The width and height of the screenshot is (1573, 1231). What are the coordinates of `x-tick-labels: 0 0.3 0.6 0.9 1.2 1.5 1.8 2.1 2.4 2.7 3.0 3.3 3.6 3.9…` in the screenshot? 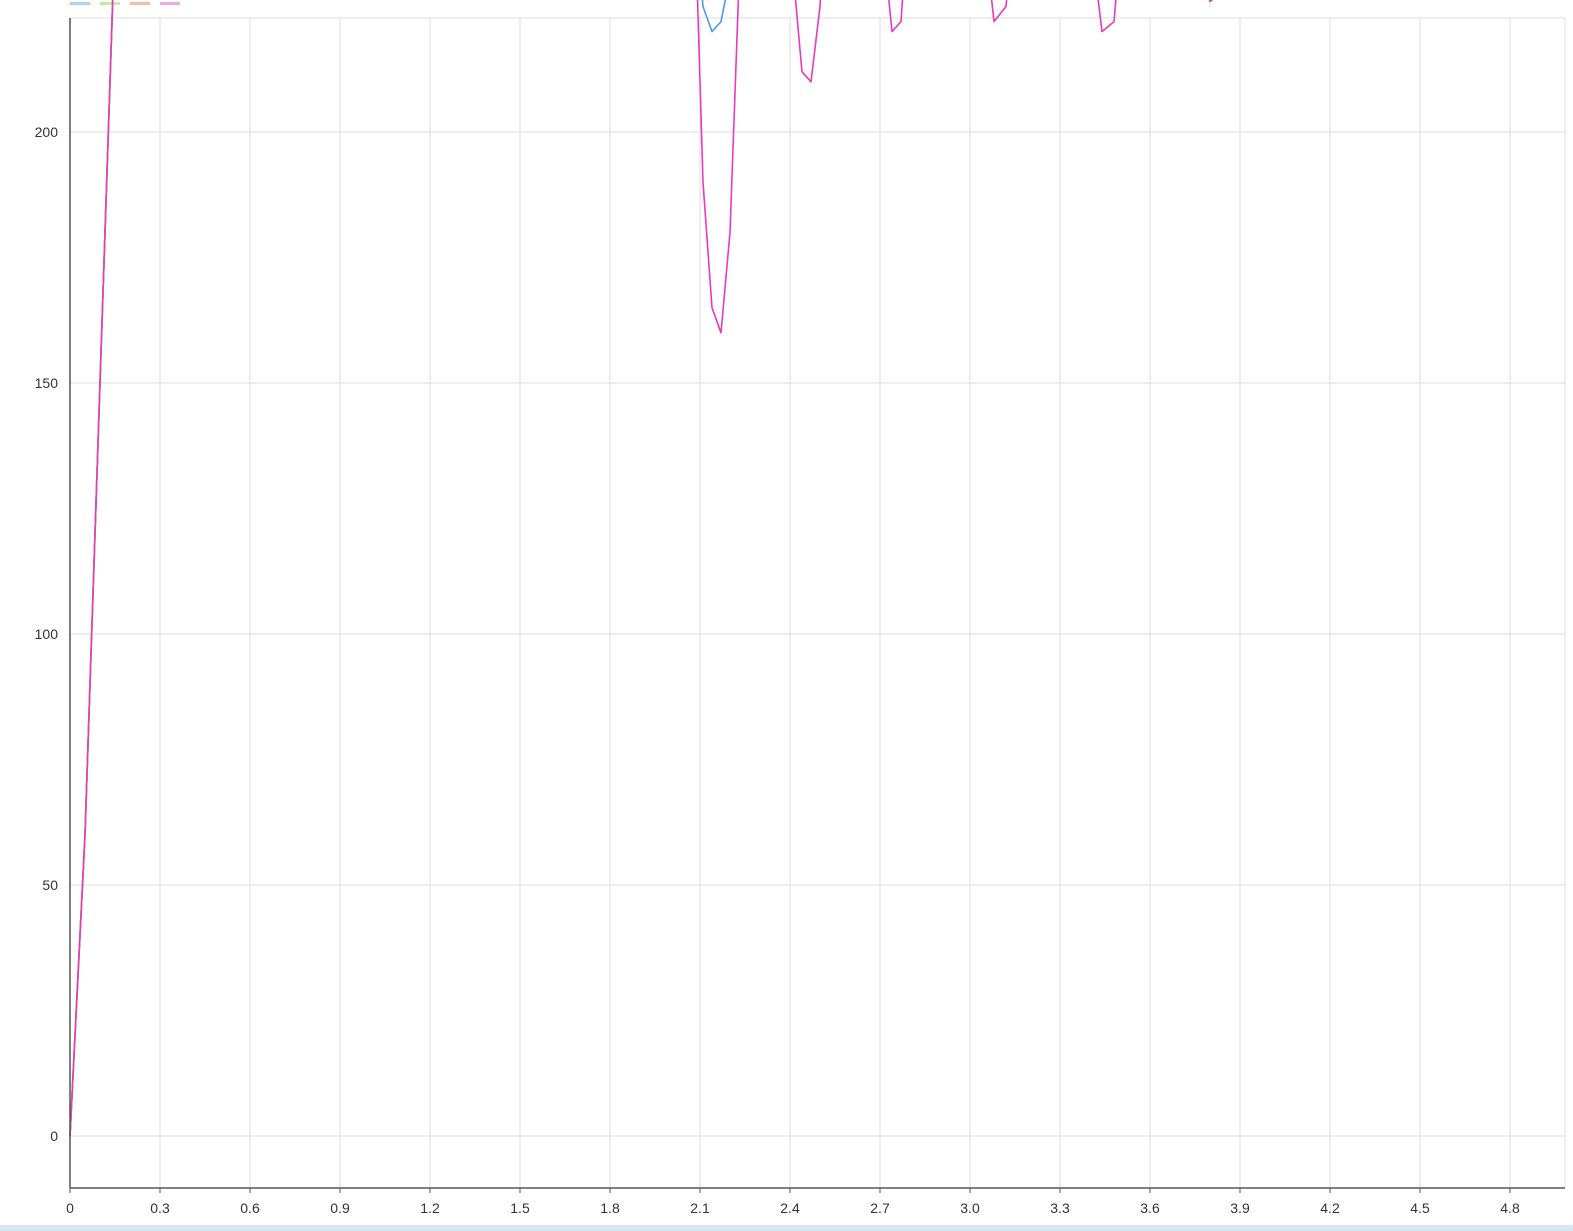 It's located at (793, 1202).